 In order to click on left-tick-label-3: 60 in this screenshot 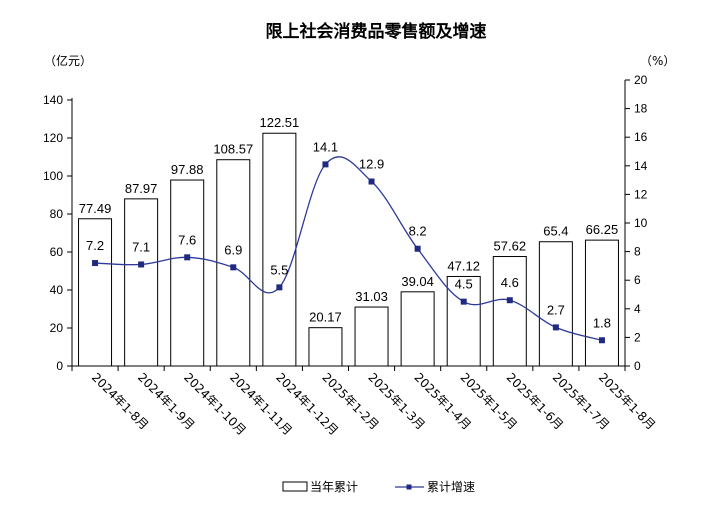, I will do `click(57, 252)`.